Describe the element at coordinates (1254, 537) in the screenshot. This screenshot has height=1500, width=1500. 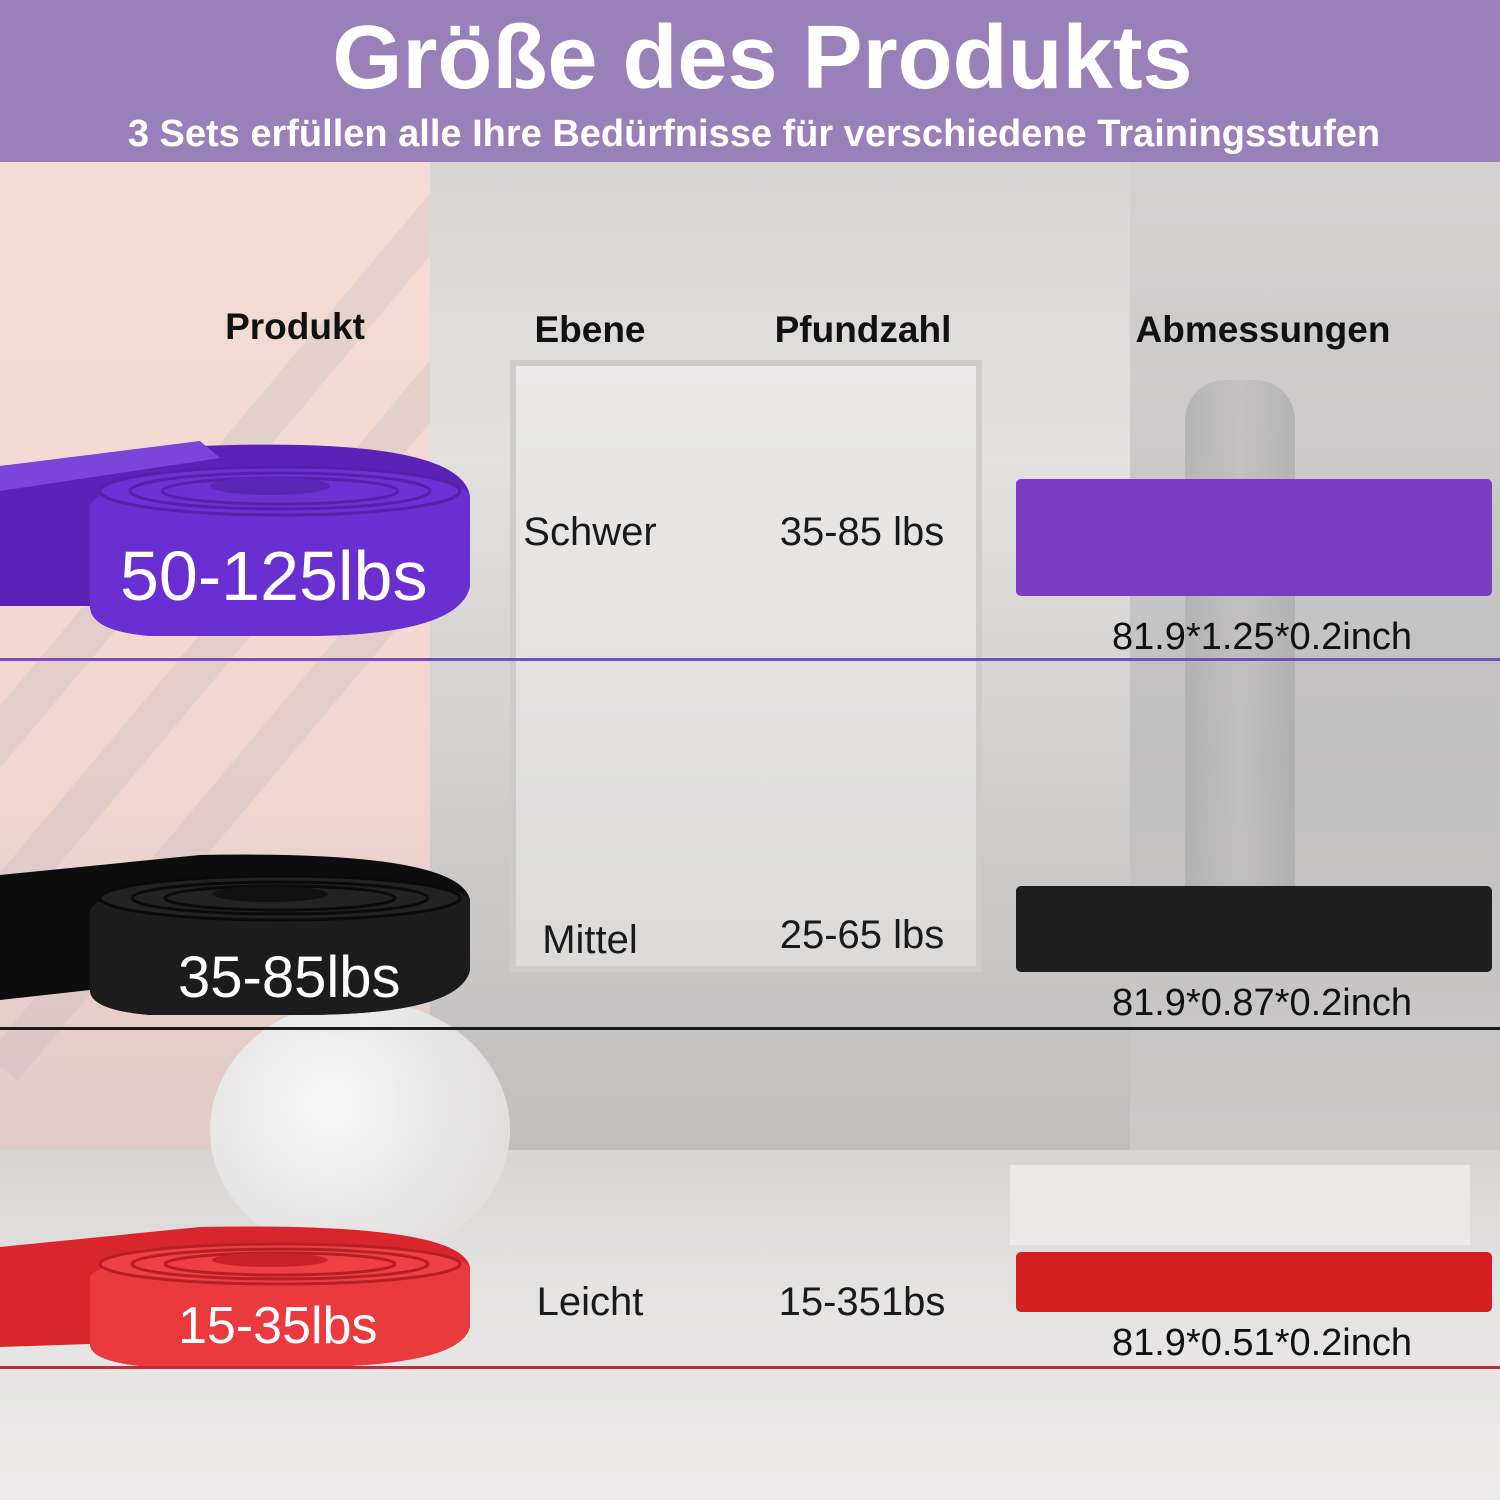
I see `band-strip-purple` at that location.